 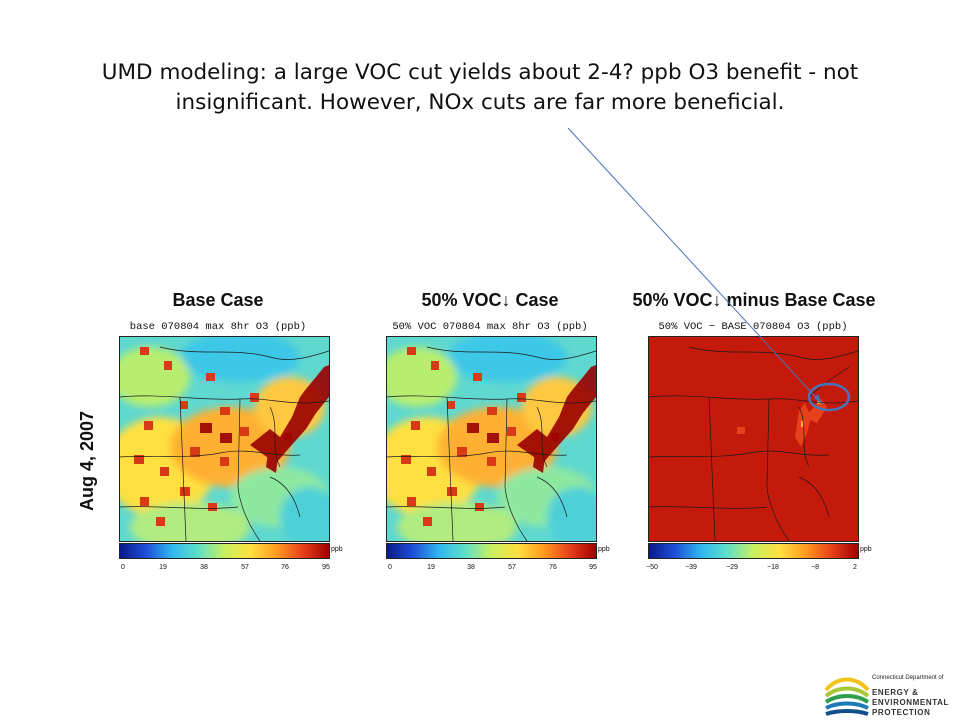 What do you see at coordinates (855, 567) in the screenshot?
I see `colorbar-difference-tick: 2` at bounding box center [855, 567].